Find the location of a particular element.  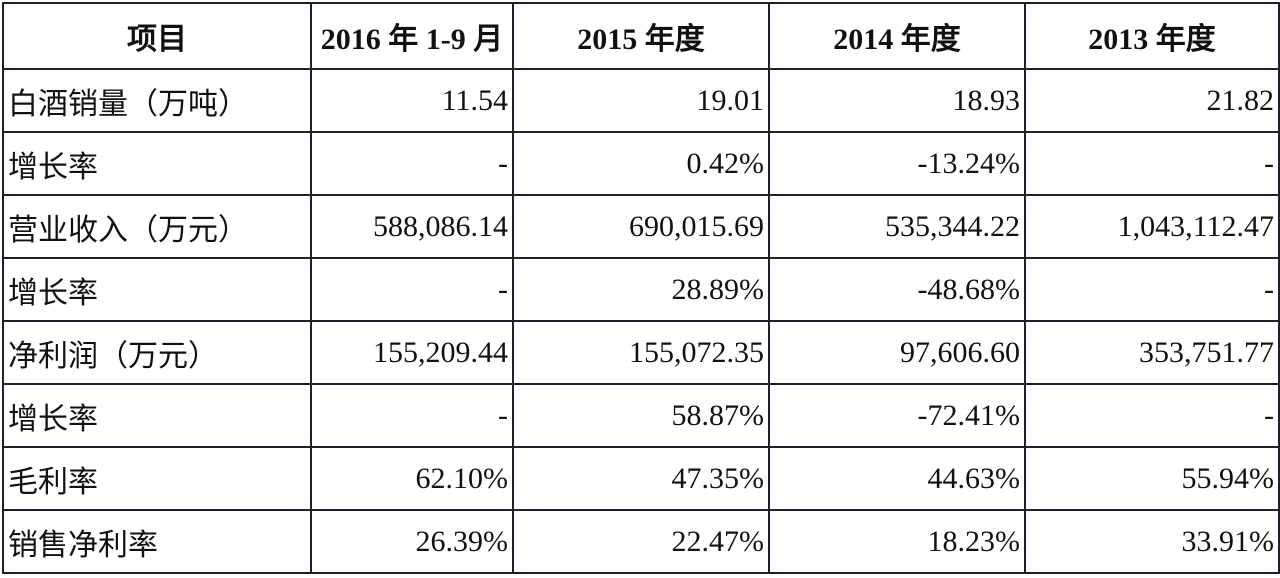

header-cell: 项目 is located at coordinates (157, 36).